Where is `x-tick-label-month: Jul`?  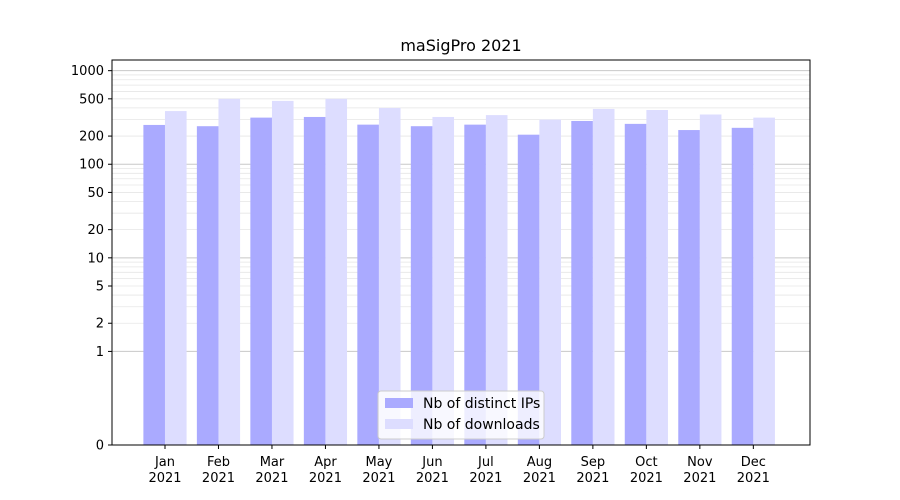 x-tick-label-month: Jul is located at coordinates (485, 462).